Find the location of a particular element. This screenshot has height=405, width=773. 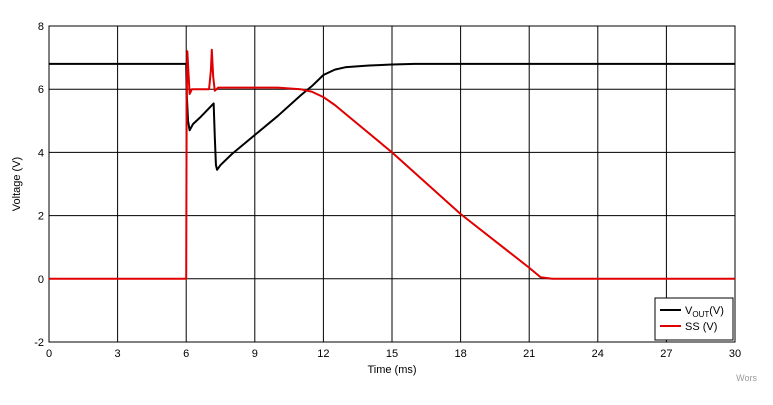

y-tick-label: 8 is located at coordinates (41, 27).